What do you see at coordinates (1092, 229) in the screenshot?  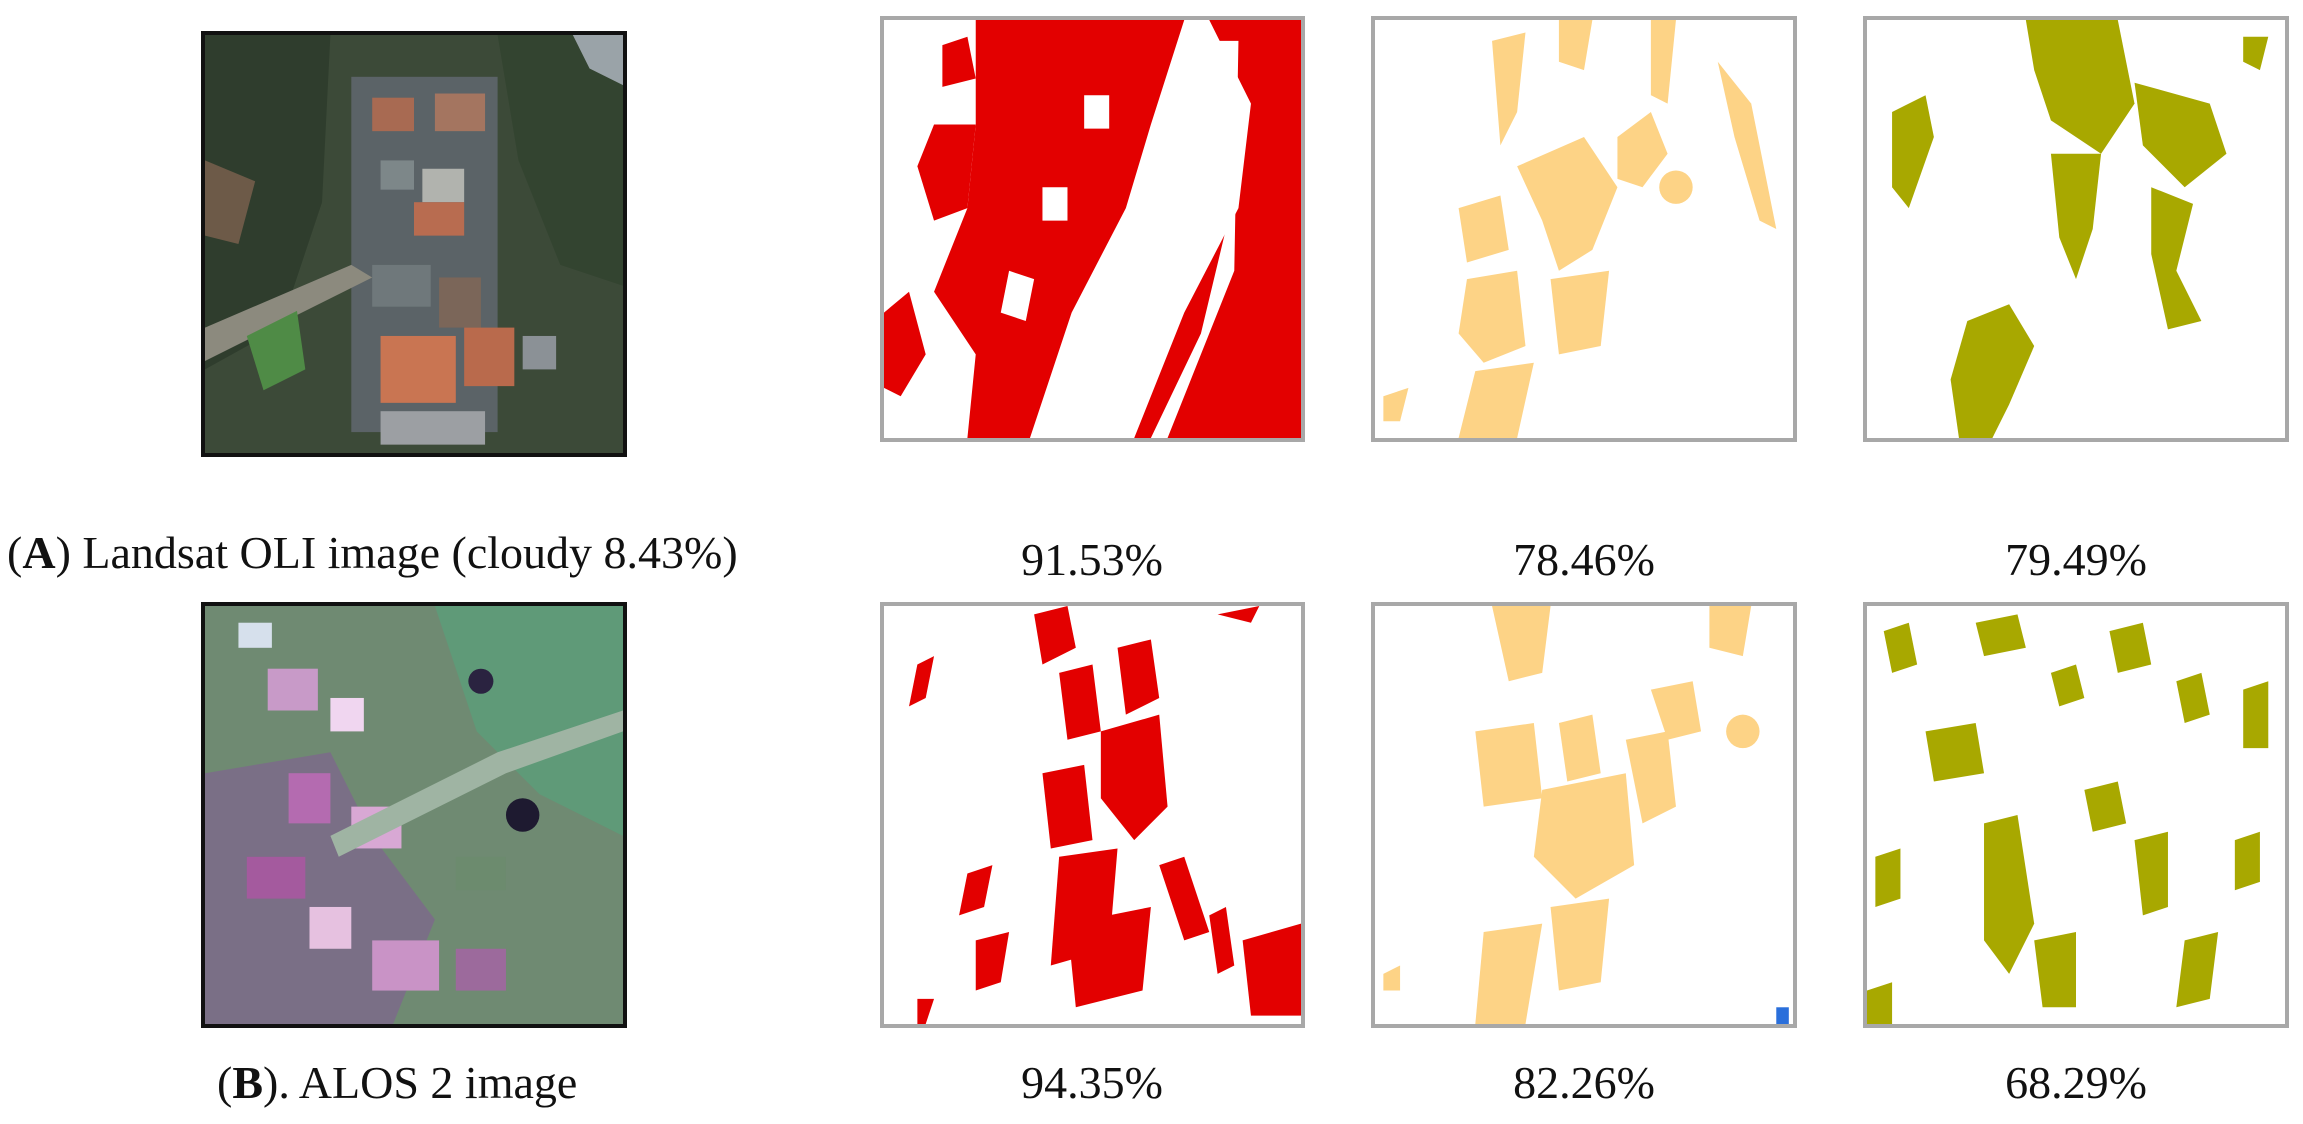 I see `class-1-map-row-a` at bounding box center [1092, 229].